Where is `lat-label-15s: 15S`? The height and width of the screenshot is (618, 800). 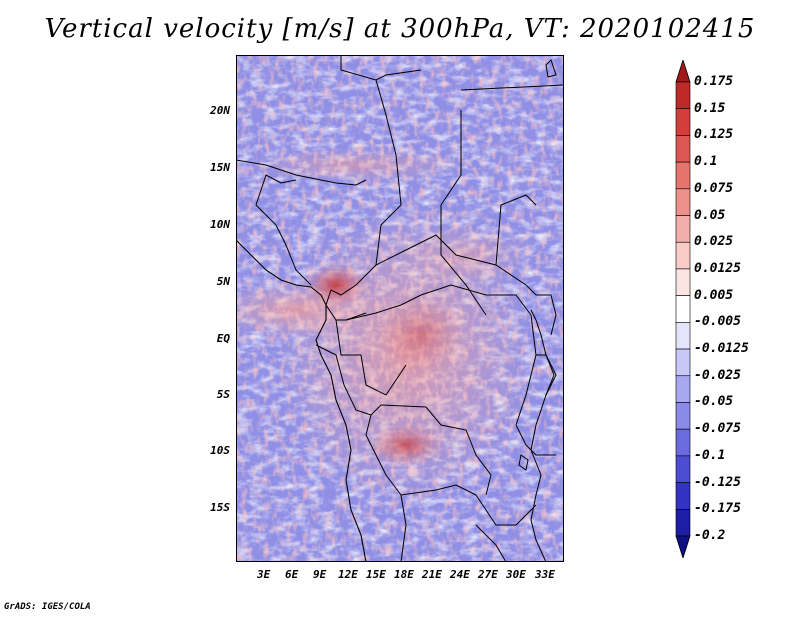
lat-label-15s: 15S is located at coordinates (220, 507).